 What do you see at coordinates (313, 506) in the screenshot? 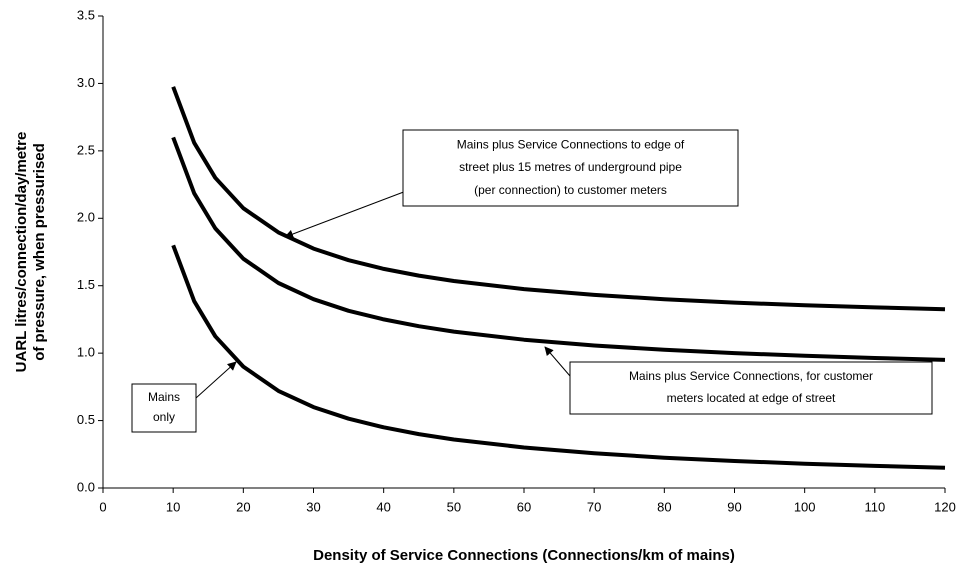
I see `x-tick-label: 30` at bounding box center [313, 506].